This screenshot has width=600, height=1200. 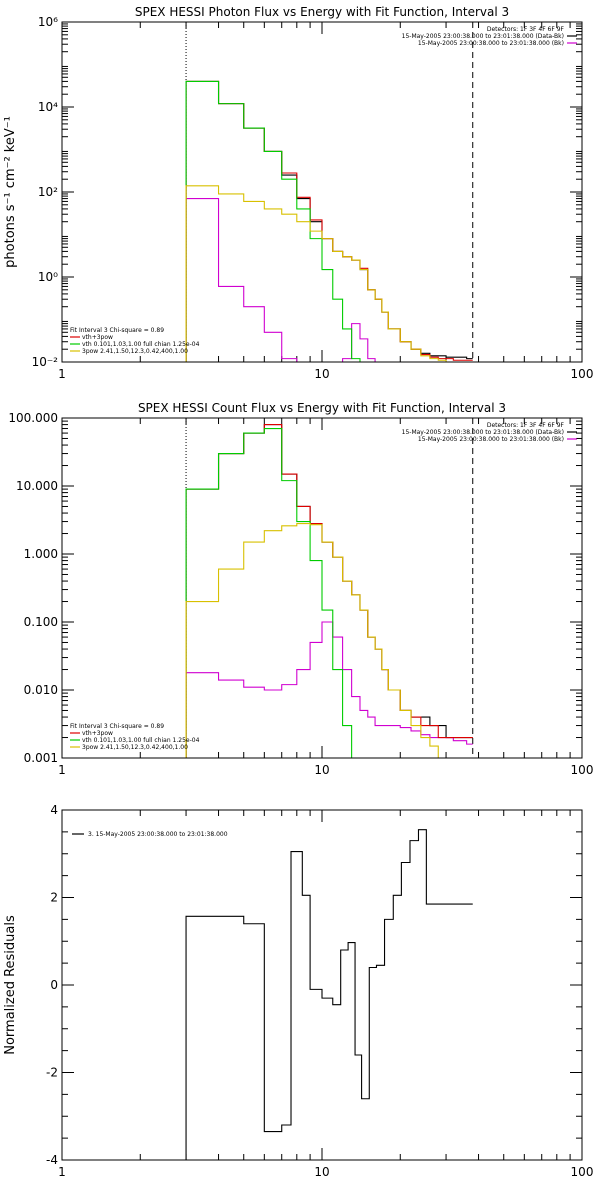 I want to click on y-tick-label: 0.100, so click(x=41, y=622).